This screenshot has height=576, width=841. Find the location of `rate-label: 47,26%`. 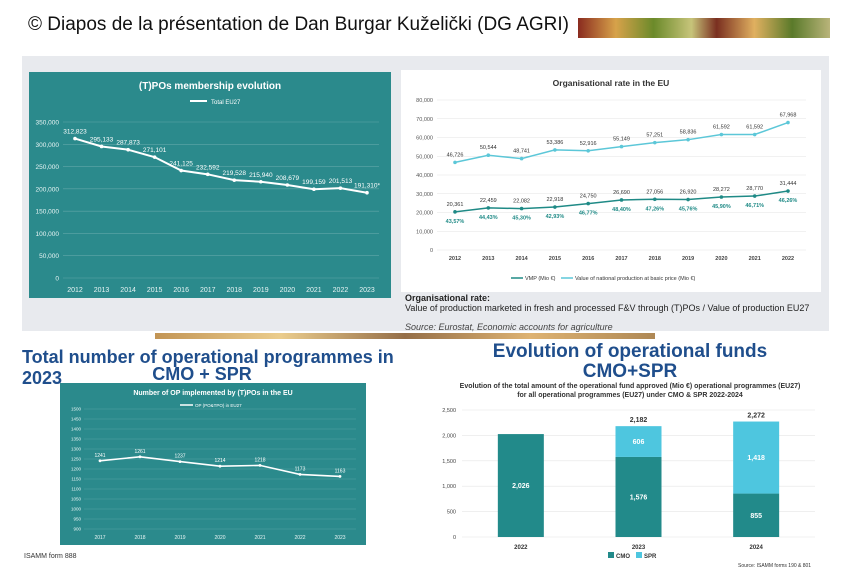

rate-label: 47,26% is located at coordinates (654, 209).